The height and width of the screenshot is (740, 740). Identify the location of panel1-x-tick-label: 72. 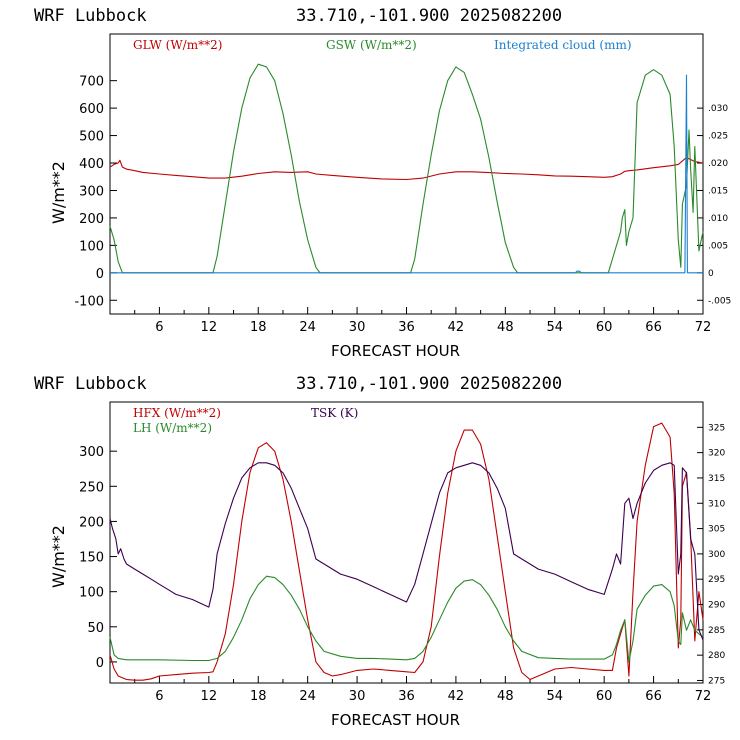
(703, 327).